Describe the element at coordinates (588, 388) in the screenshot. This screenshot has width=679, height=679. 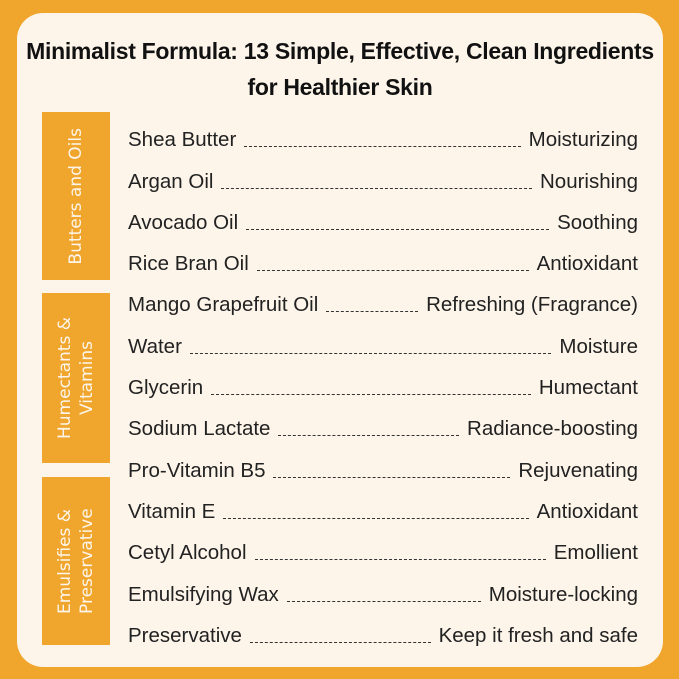
I see `ingredient-benefit: Humectant` at that location.